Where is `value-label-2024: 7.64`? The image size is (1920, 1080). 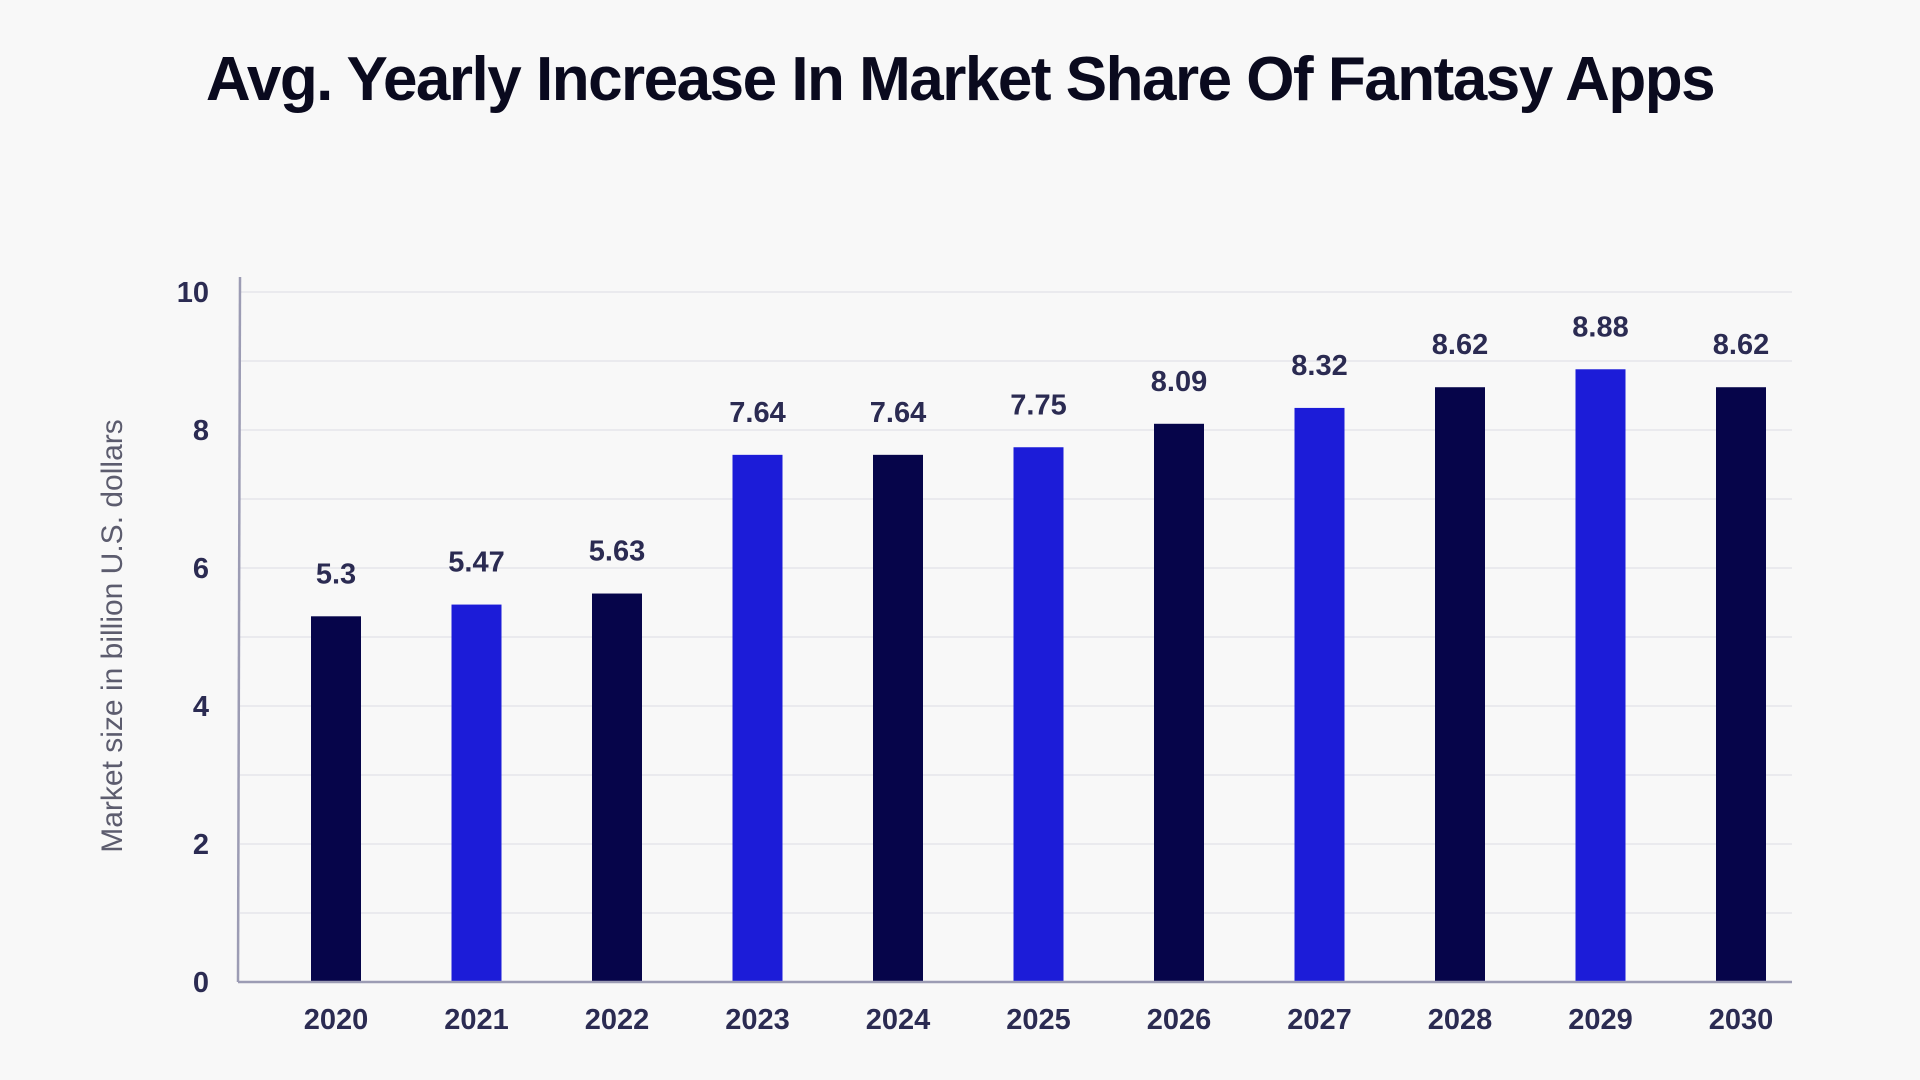
value-label-2024: 7.64 is located at coordinates (898, 413).